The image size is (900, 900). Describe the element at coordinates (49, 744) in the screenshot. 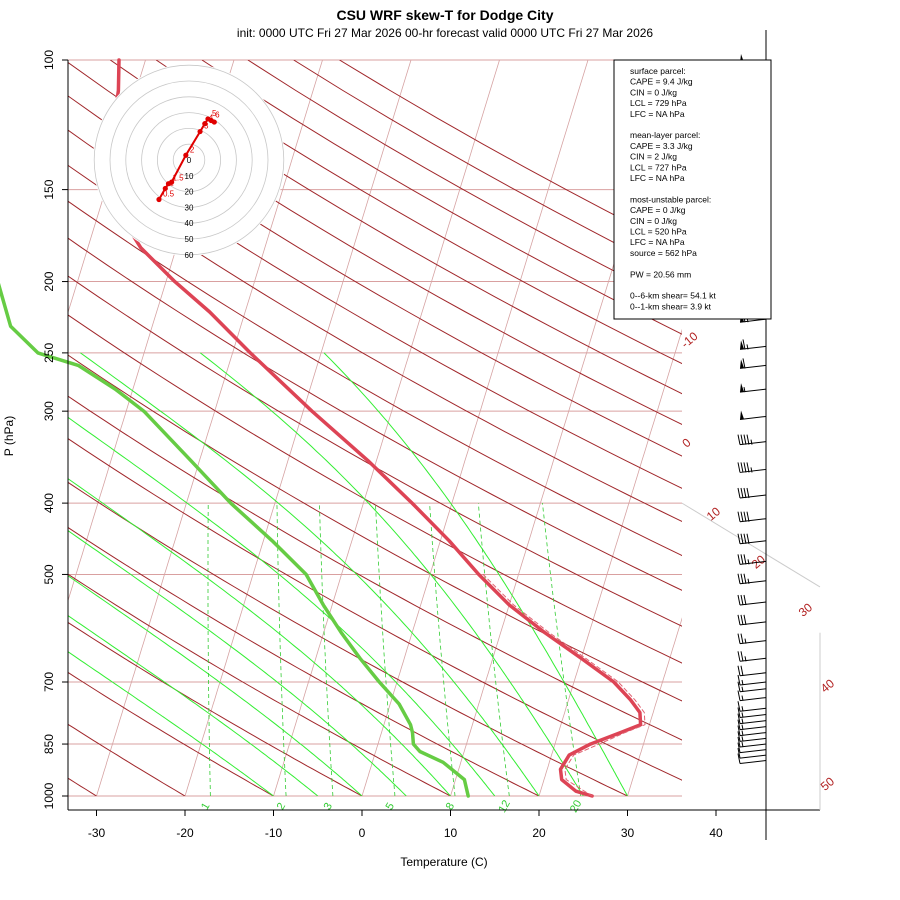

I see `p-tick-label: 850` at that location.